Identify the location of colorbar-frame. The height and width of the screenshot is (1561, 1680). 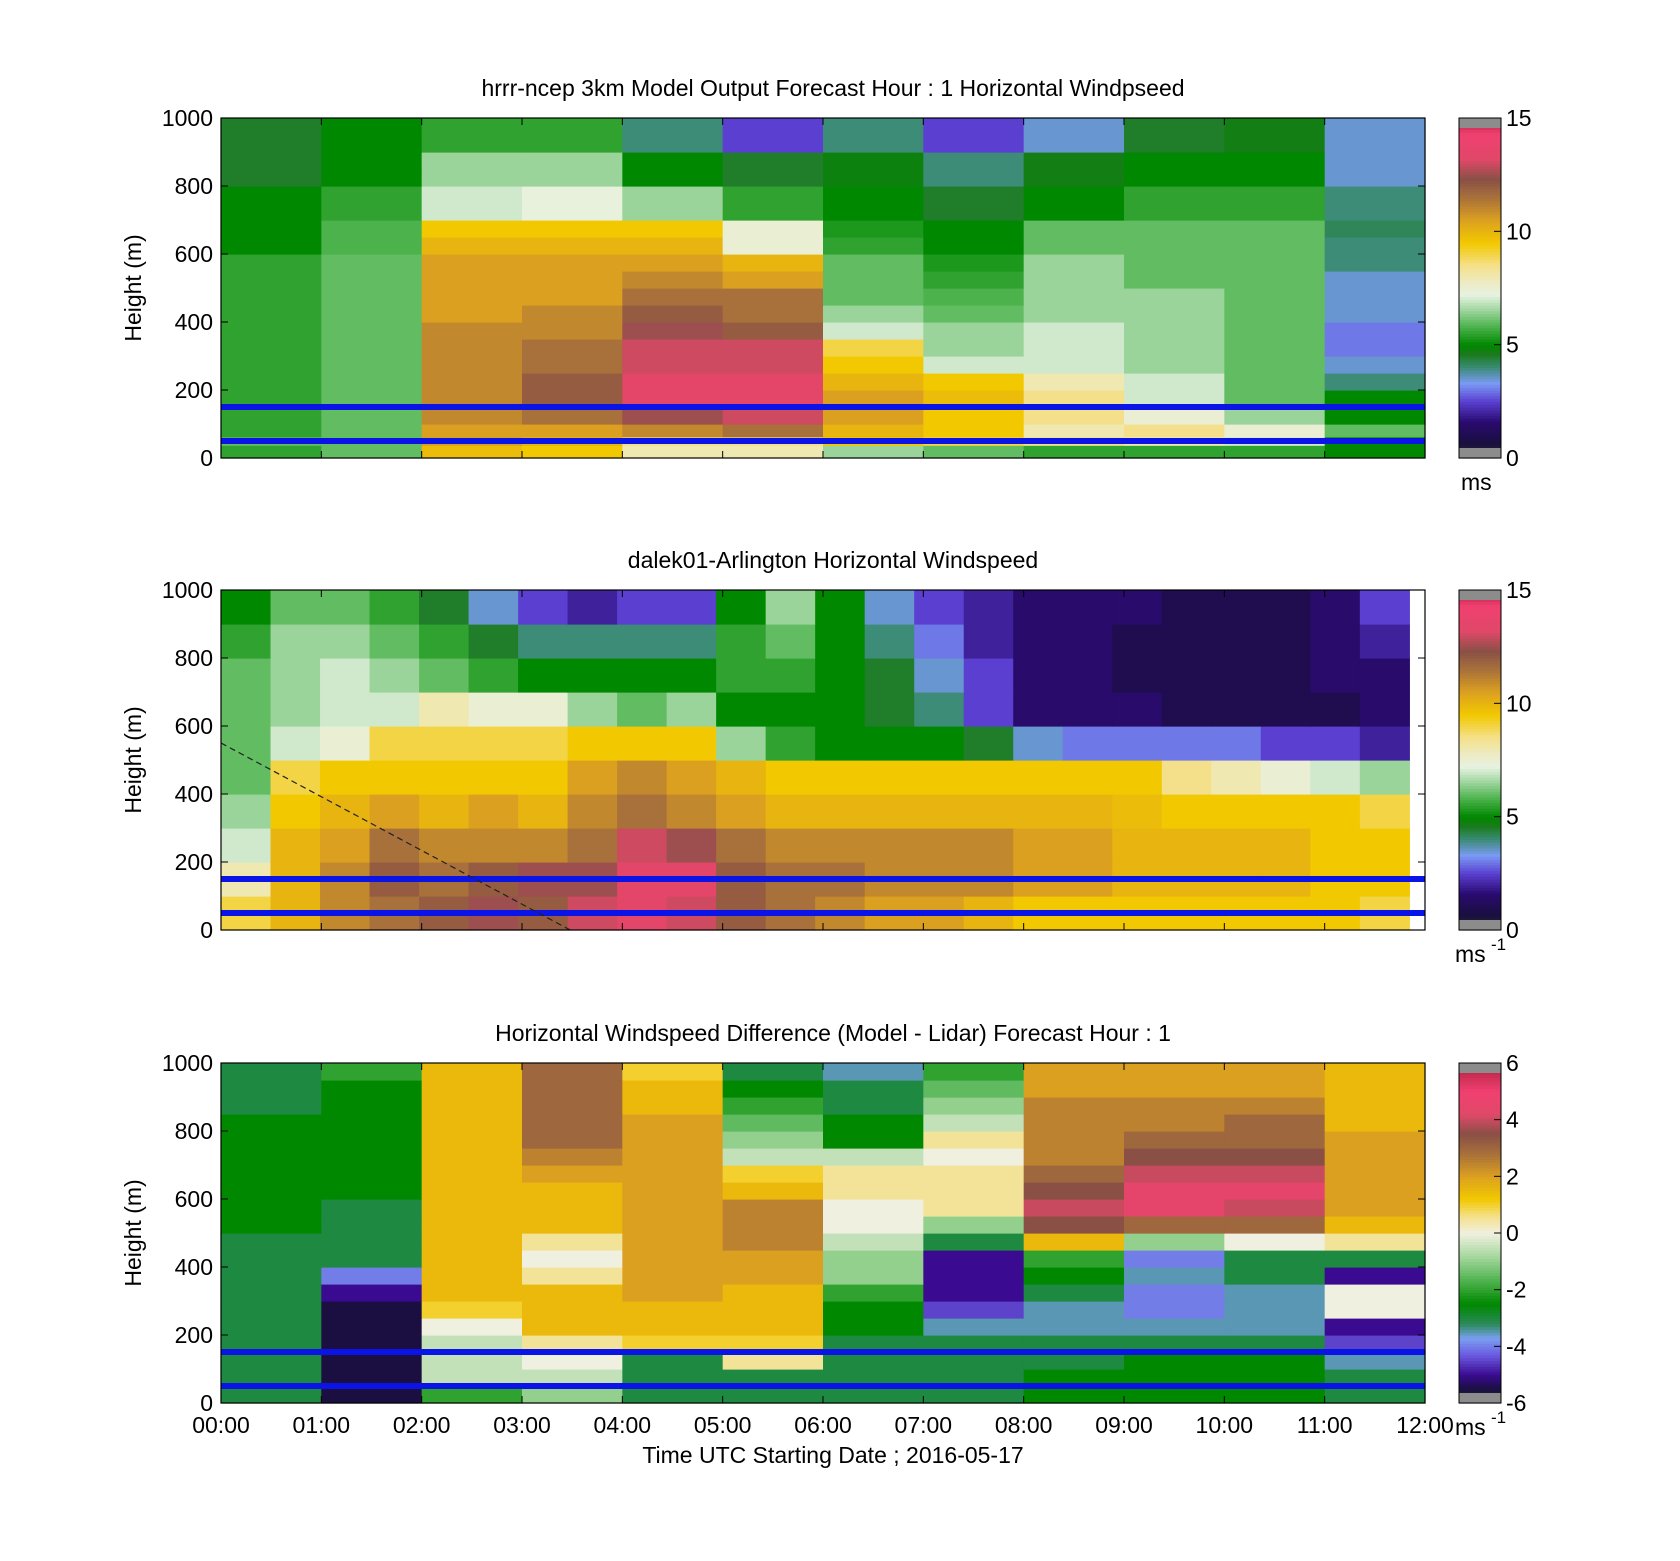
(1480, 760).